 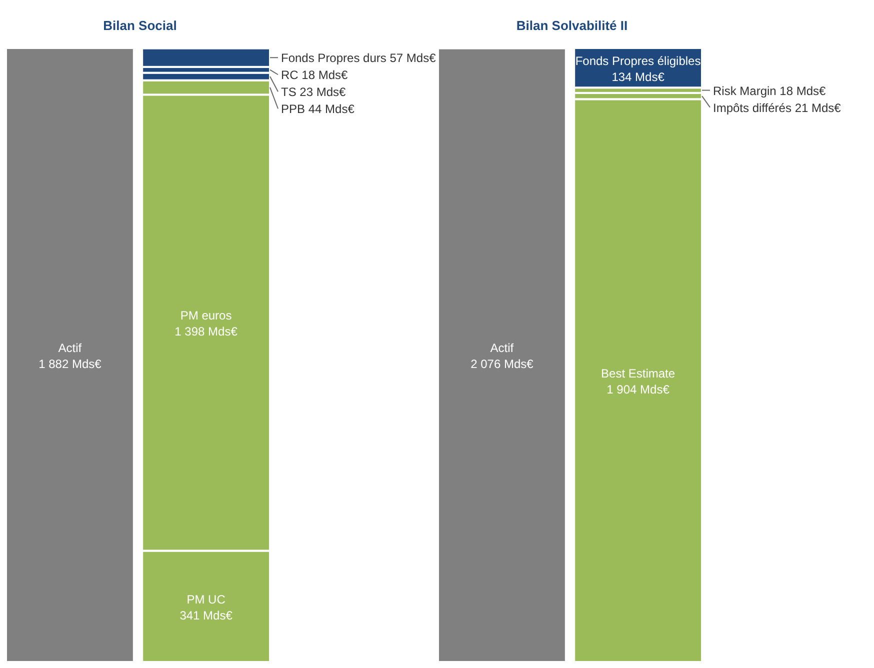 What do you see at coordinates (206, 315) in the screenshot?
I see `series-label: PM euros` at bounding box center [206, 315].